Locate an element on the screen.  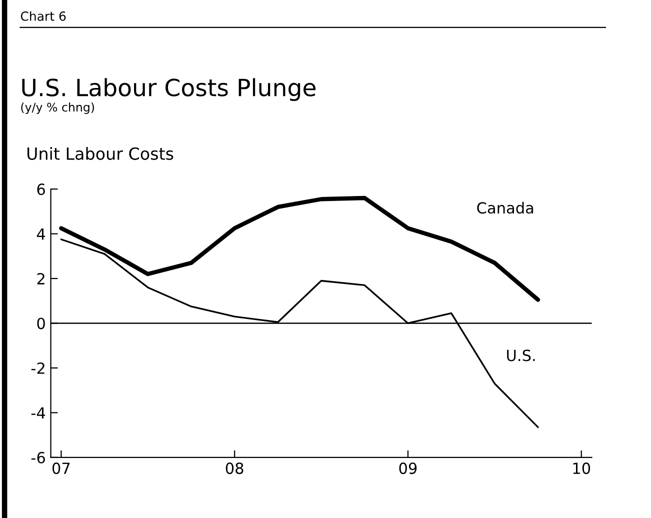
x-tick-label: 07 is located at coordinates (61, 468).